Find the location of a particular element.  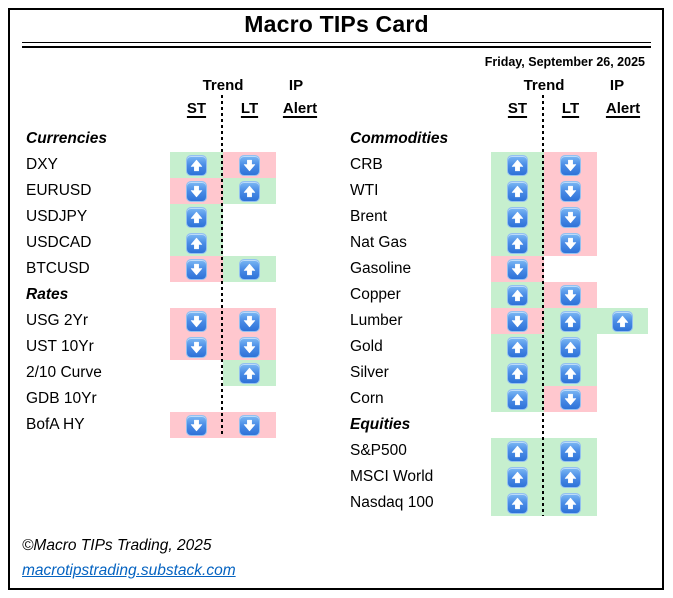

table-row: GDB 10Yr is located at coordinates (336, 399).